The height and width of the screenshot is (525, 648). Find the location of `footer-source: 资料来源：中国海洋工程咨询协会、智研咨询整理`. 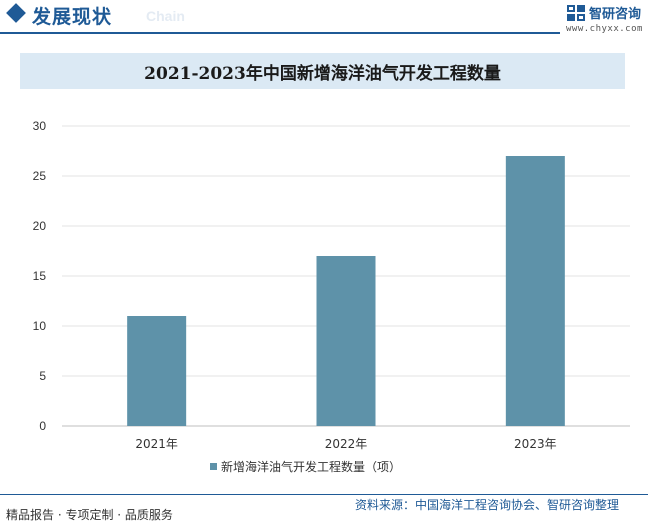

footer-source: 资料来源：中国海洋工程咨询协会、智研咨询整理 is located at coordinates (487, 505).